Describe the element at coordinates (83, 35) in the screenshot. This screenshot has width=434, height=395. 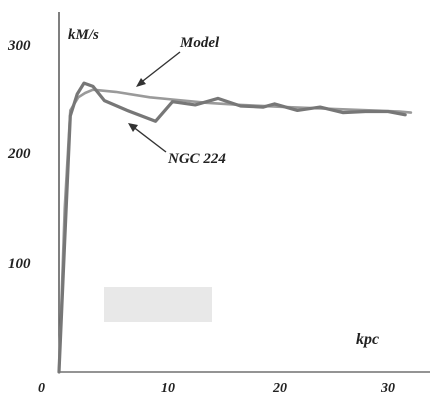
I see `y-axis-label: kM/s` at that location.